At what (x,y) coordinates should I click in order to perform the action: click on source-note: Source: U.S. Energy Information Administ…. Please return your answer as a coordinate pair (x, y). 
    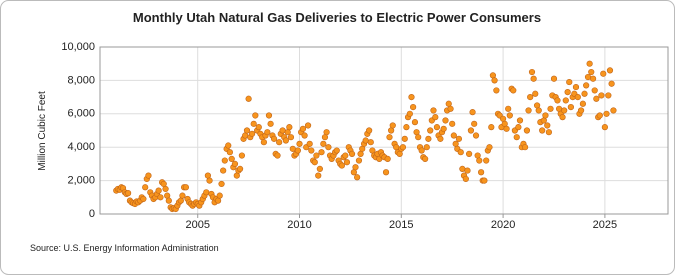
    Looking at the image, I should click on (124, 248).